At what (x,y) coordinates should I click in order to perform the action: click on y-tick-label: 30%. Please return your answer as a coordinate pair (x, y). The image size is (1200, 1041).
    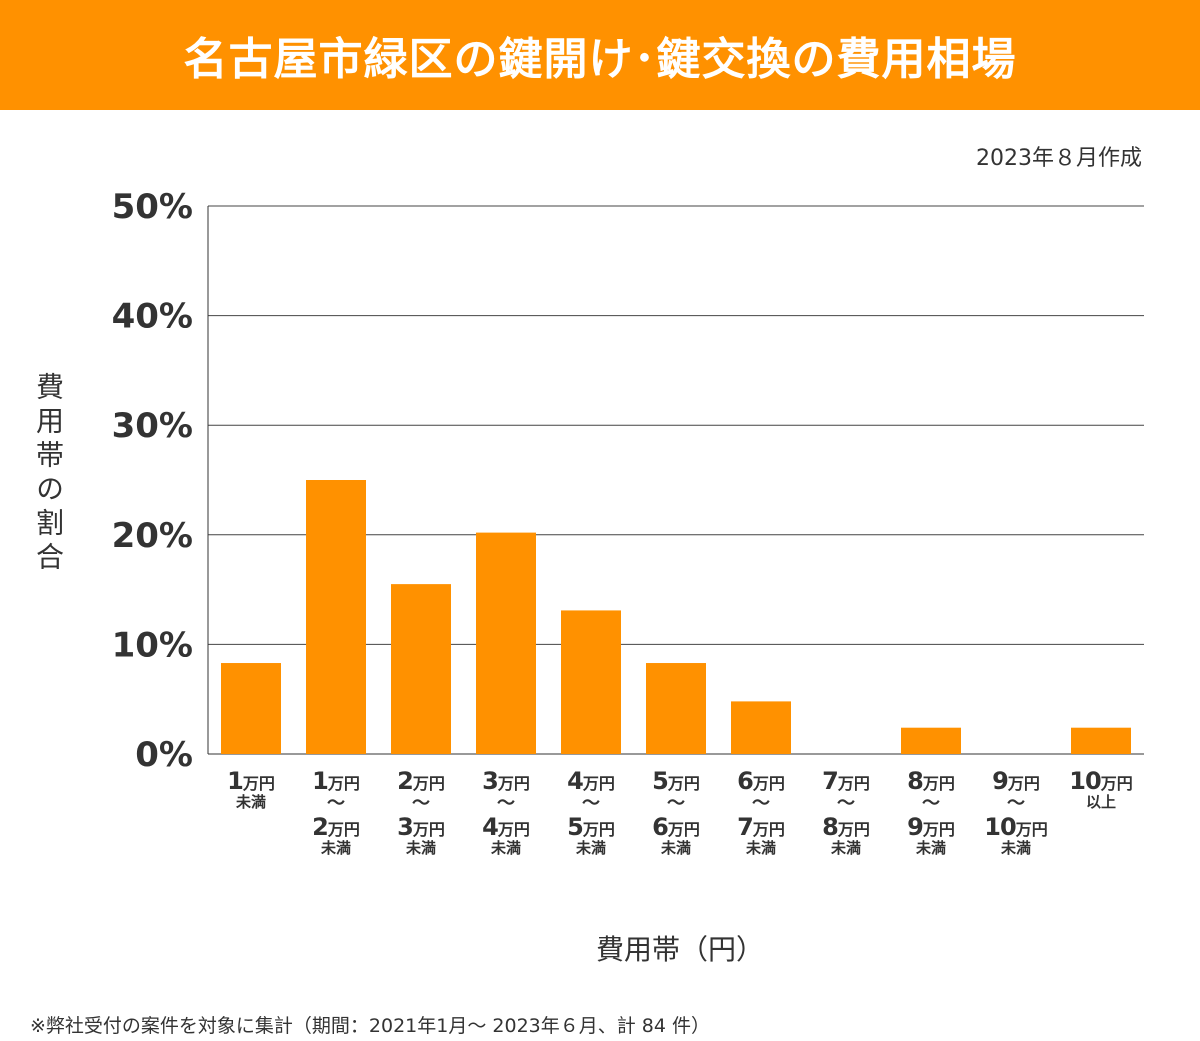
    Looking at the image, I should click on (152, 426).